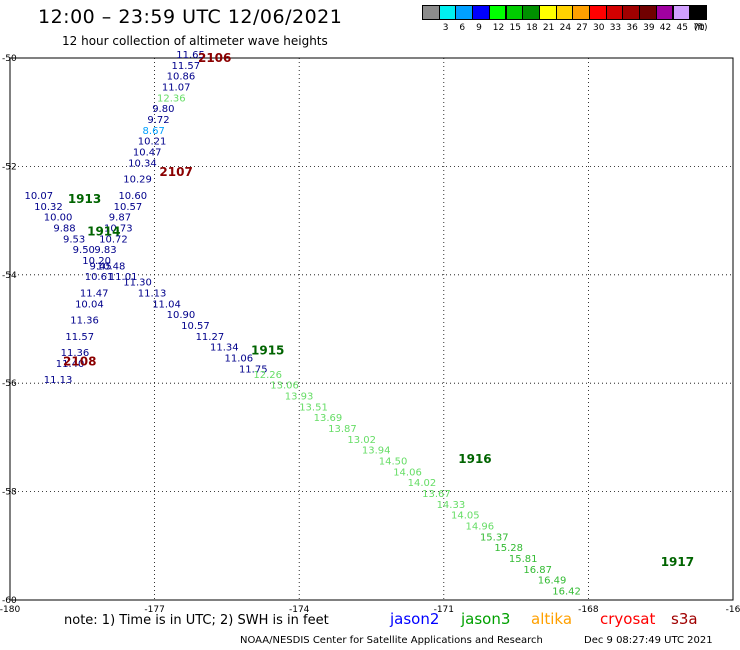 This screenshot has width=740, height=650. Describe the element at coordinates (190, 17) in the screenshot. I see `map-title: 12:00 – 23:59 UTC 12/06/2021` at that location.